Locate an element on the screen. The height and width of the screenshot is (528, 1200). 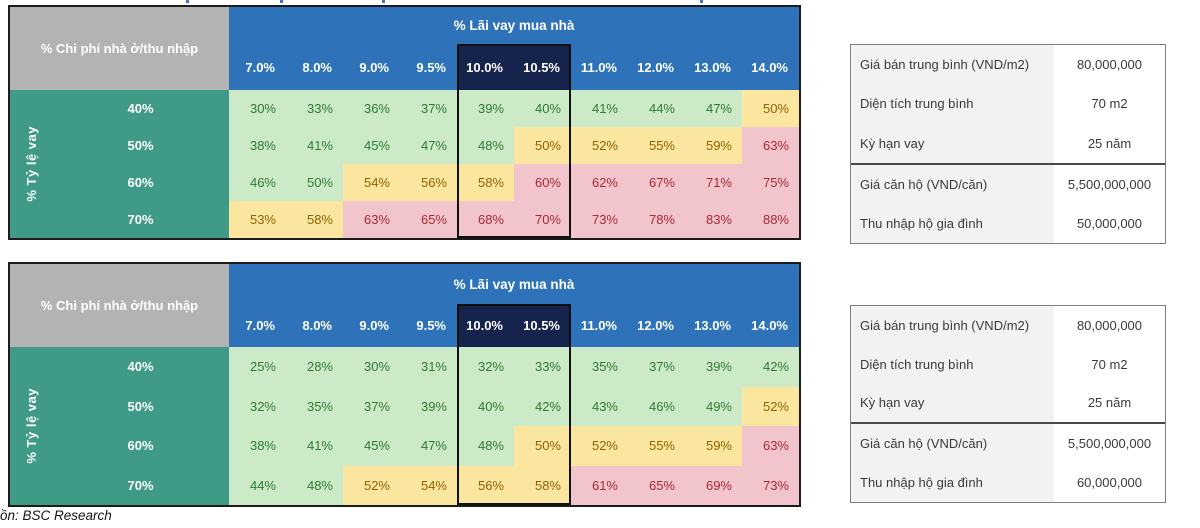
row-label: 60% is located at coordinates (140, 182).